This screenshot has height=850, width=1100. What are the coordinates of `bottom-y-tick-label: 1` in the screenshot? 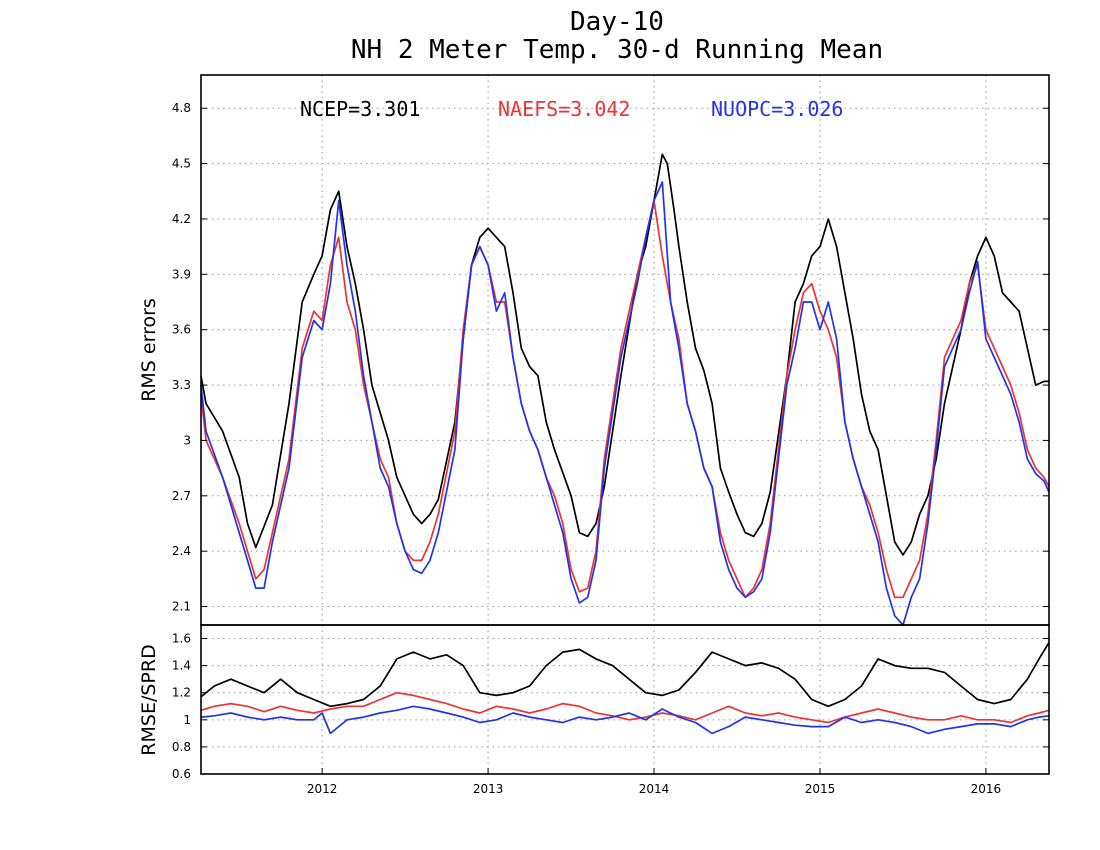 It's located at (187, 720).